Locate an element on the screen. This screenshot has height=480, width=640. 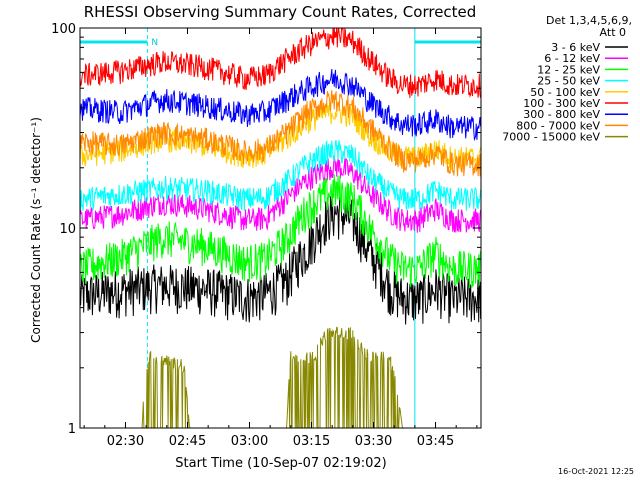
x-tick-label-5: 03:45 is located at coordinates (435, 441).